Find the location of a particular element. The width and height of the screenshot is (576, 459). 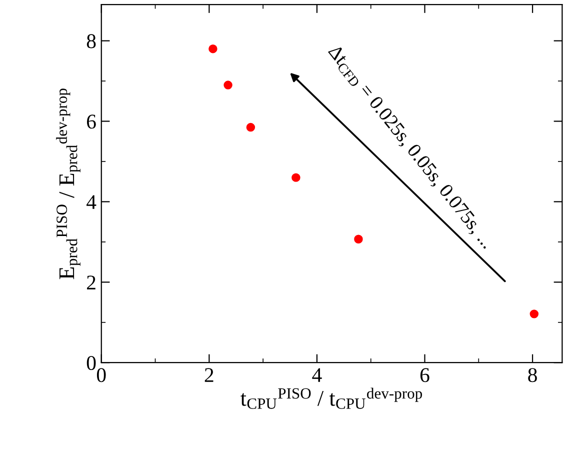

x-tick-label: 2 is located at coordinates (209, 375).